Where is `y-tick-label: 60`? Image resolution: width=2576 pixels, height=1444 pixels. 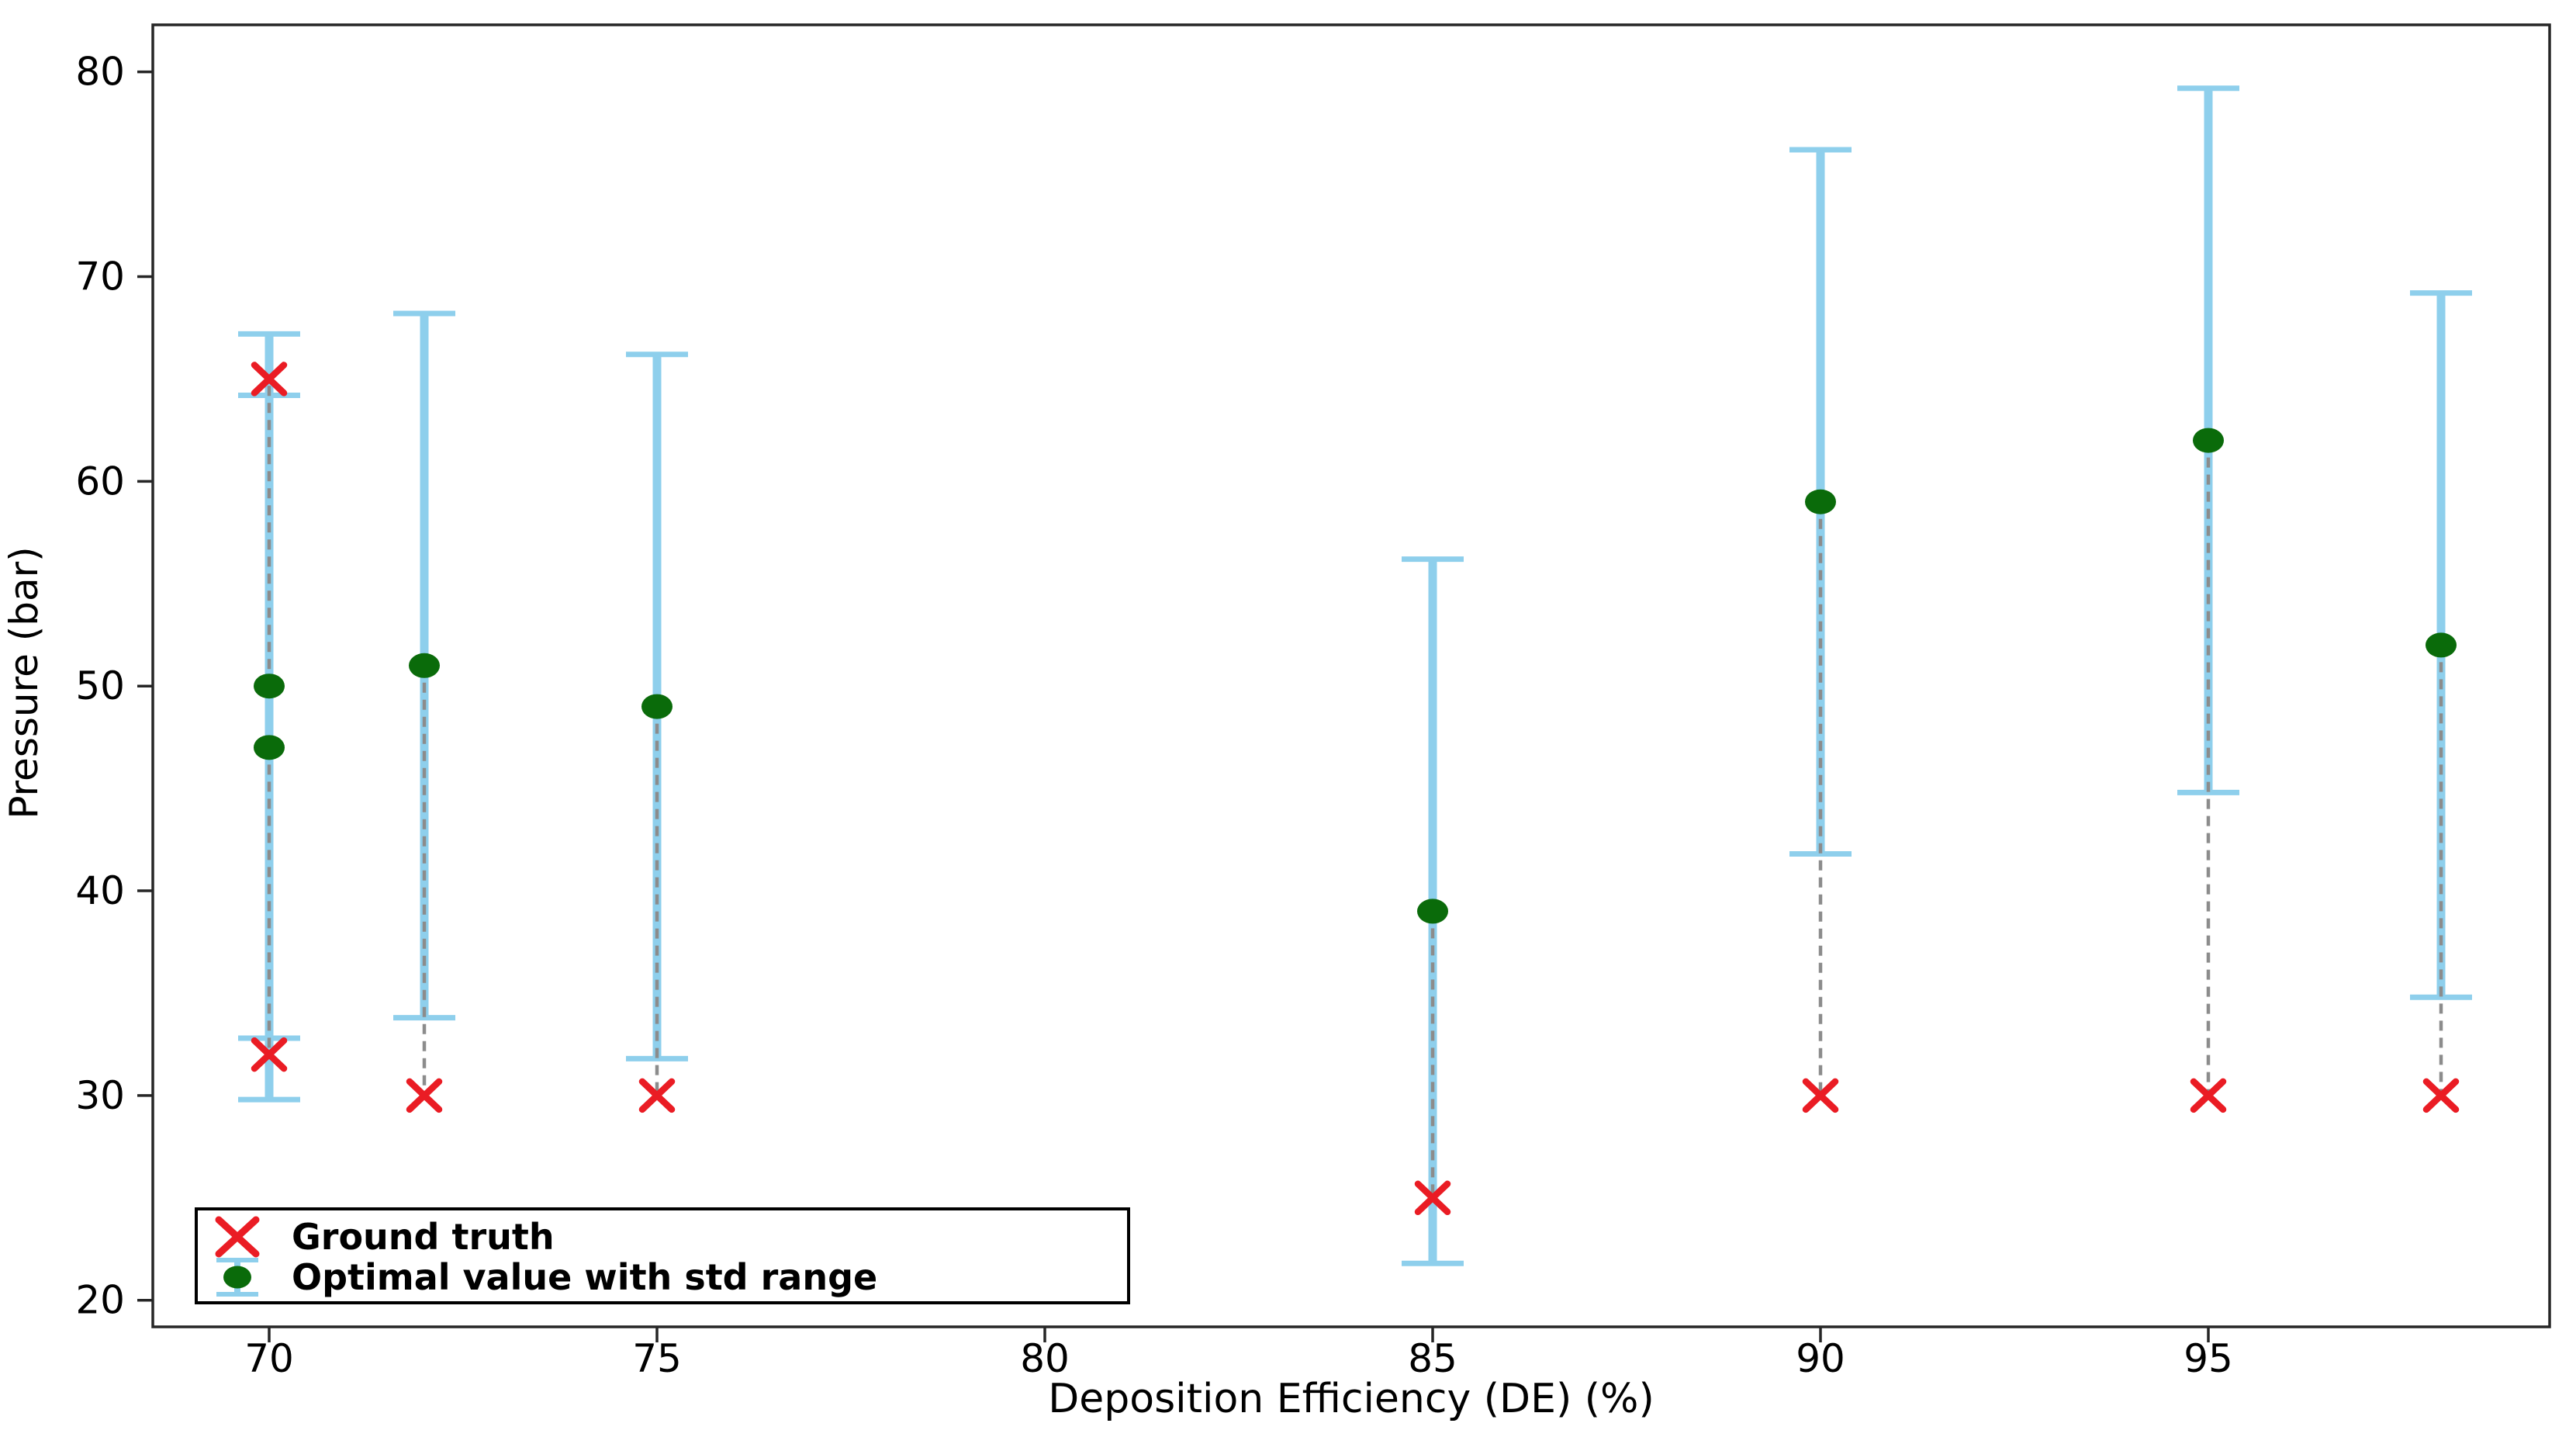
y-tick-label: 60 is located at coordinates (100, 482).